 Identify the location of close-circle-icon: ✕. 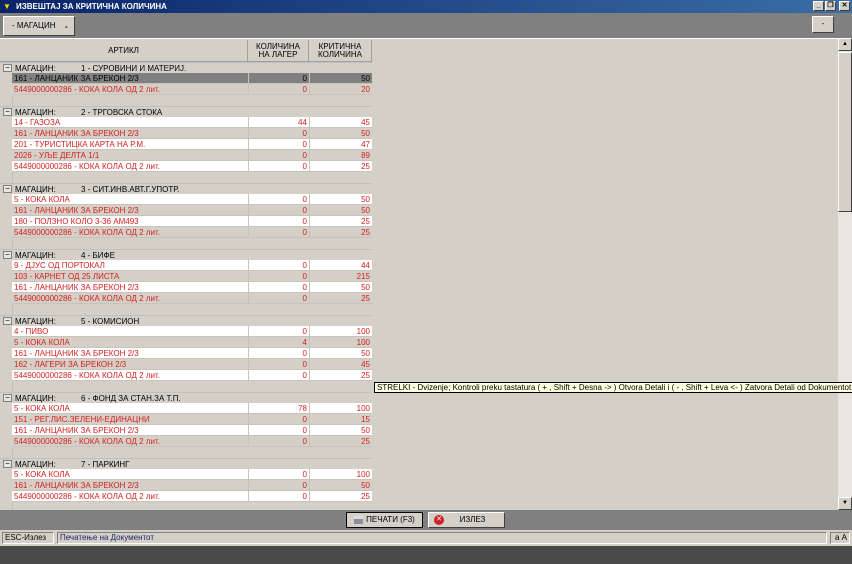
(439, 520).